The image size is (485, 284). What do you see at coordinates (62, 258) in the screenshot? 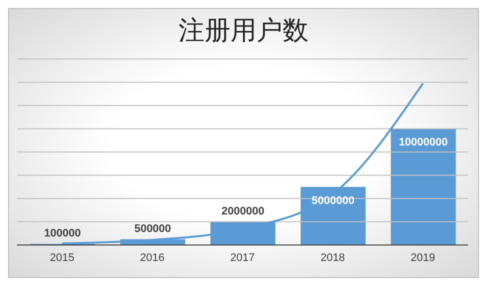
I see `x-tick-label: 2015` at bounding box center [62, 258].